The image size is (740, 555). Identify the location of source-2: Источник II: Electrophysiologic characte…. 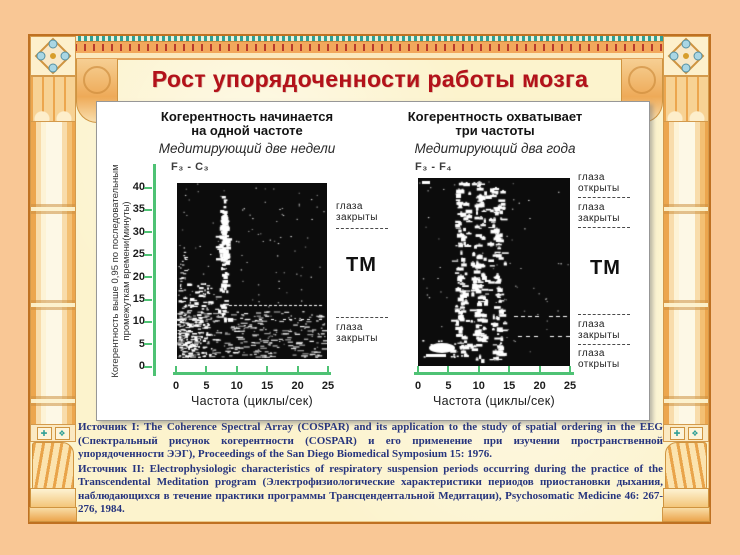
(370, 489).